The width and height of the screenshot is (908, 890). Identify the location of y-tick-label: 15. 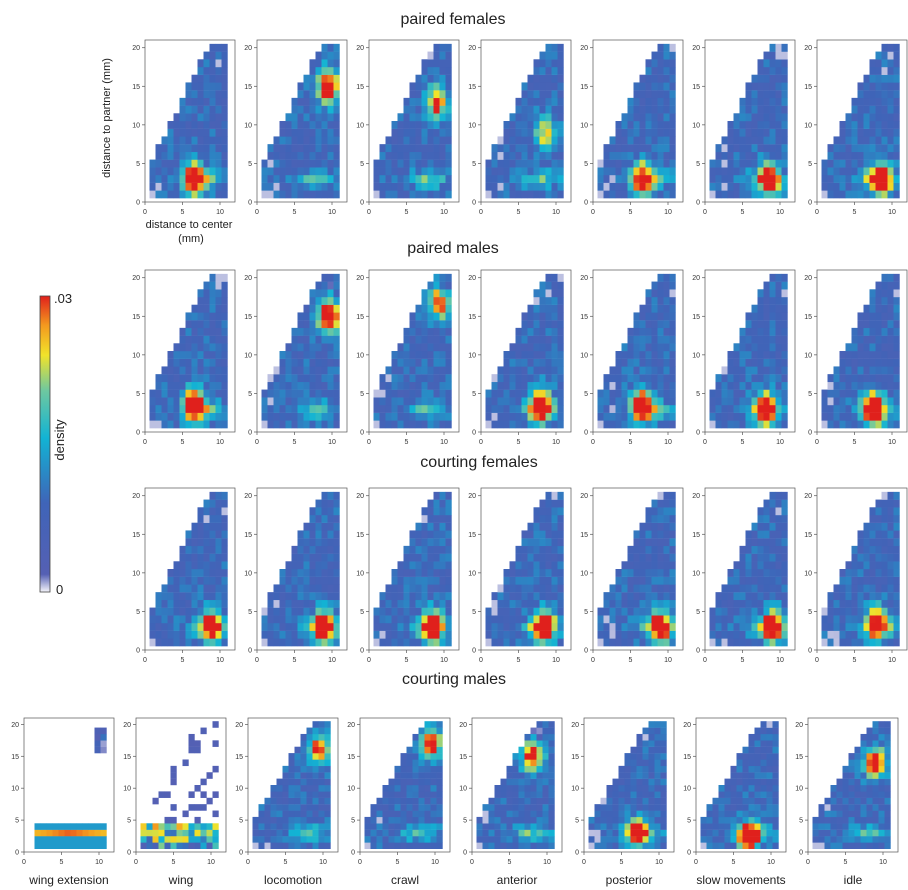
(472, 535).